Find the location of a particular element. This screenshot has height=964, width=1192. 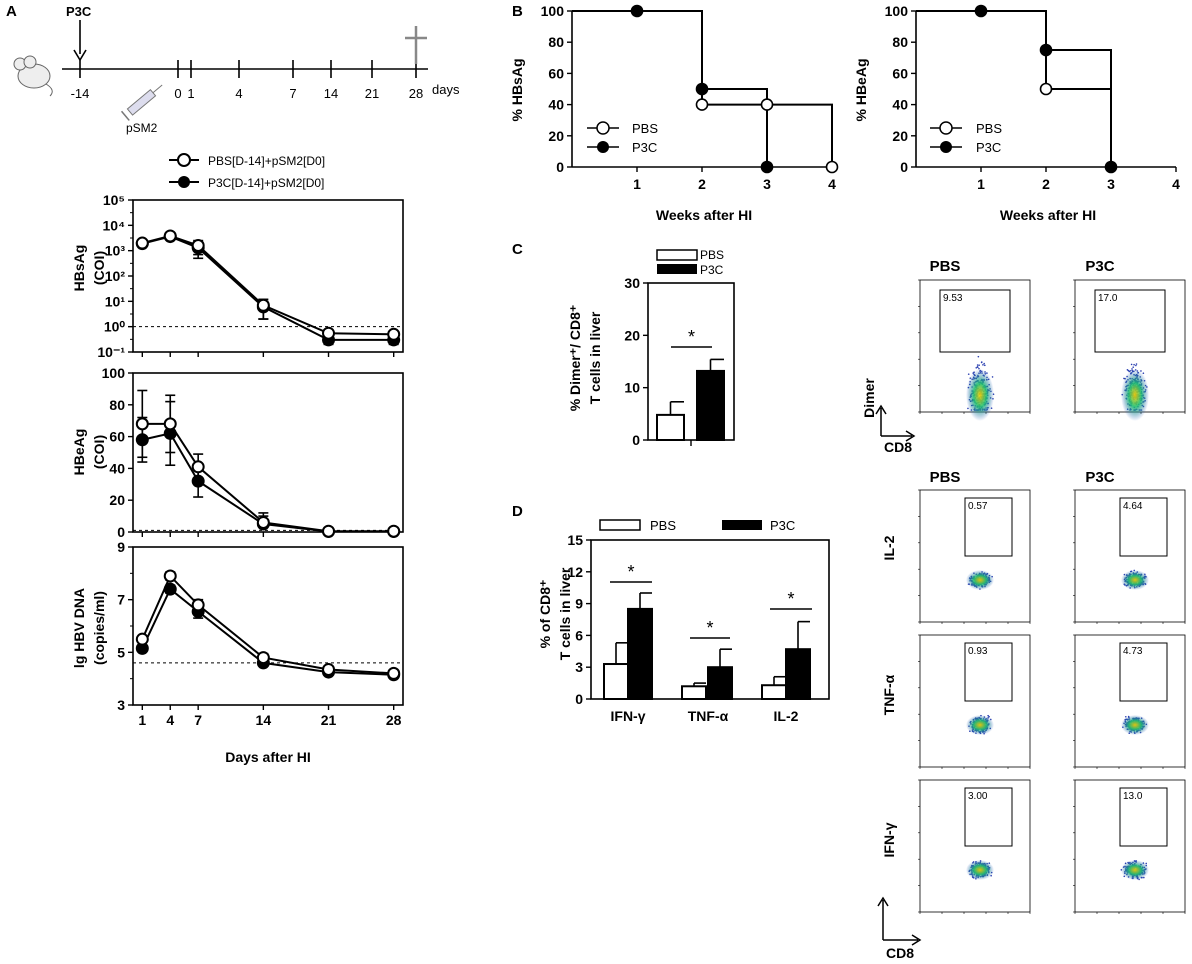

y-tick-label: 20 is located at coordinates (632, 335).